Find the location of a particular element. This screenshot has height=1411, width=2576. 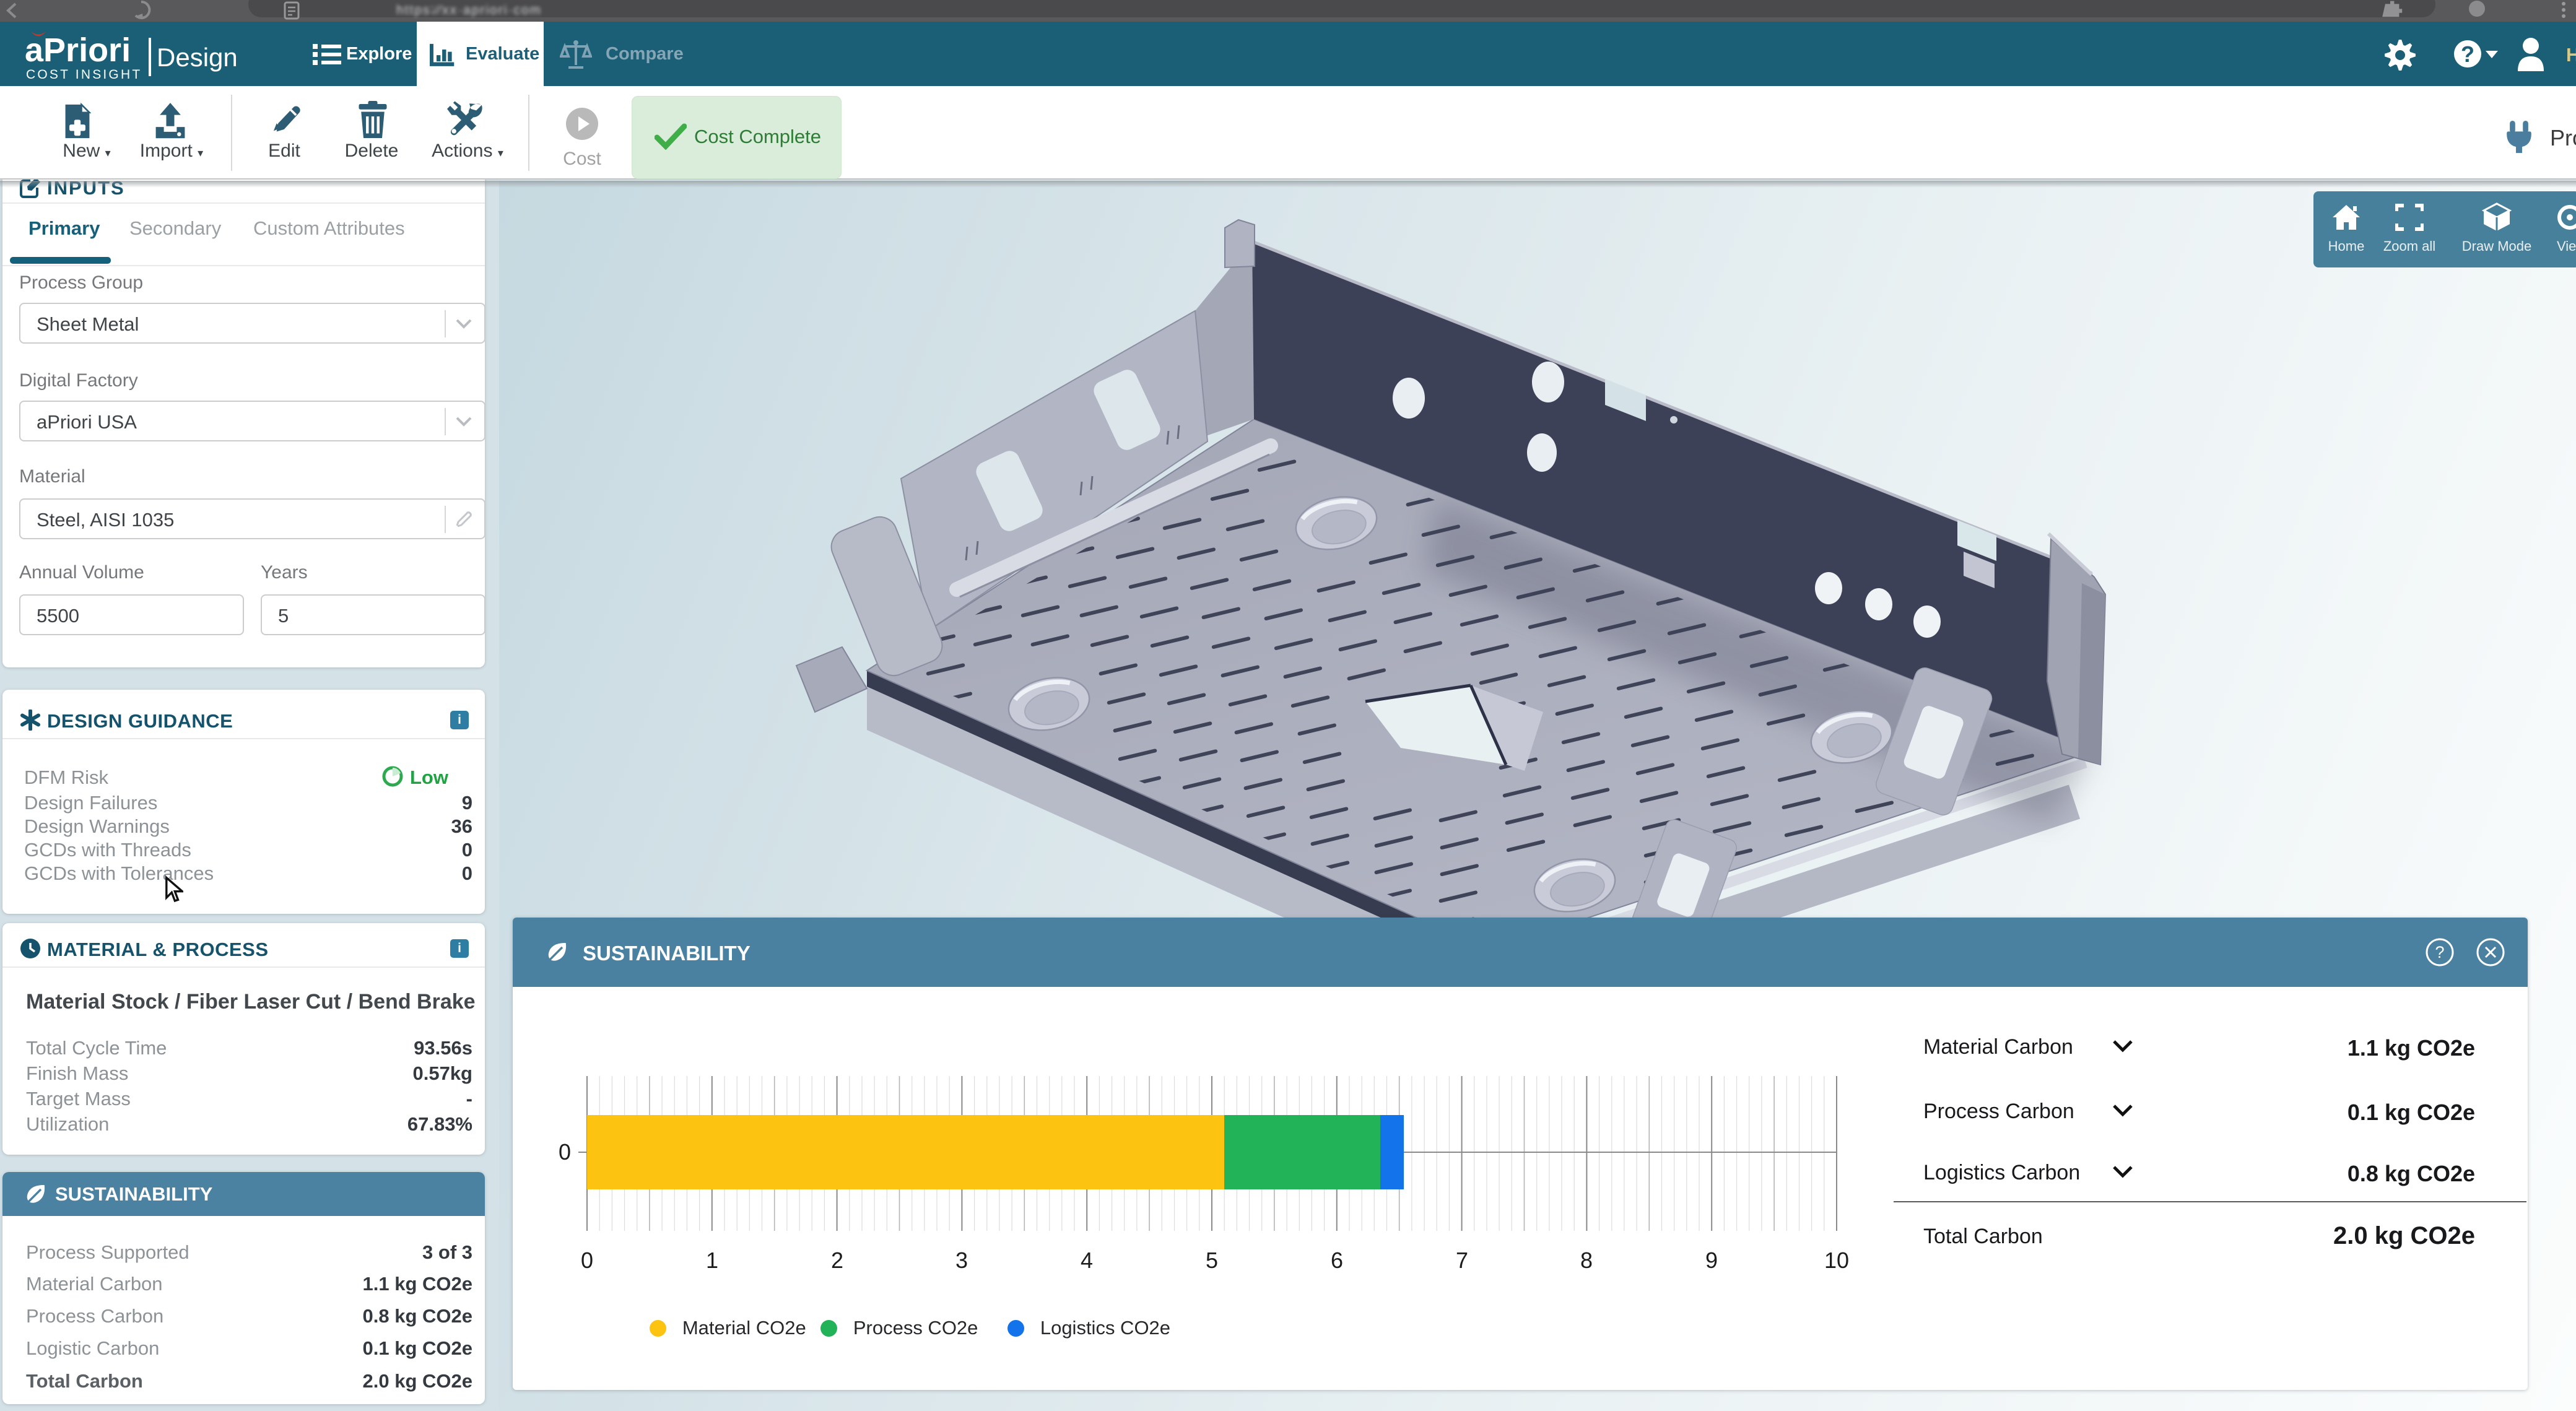

svg-text: 8 is located at coordinates (1587, 1260).